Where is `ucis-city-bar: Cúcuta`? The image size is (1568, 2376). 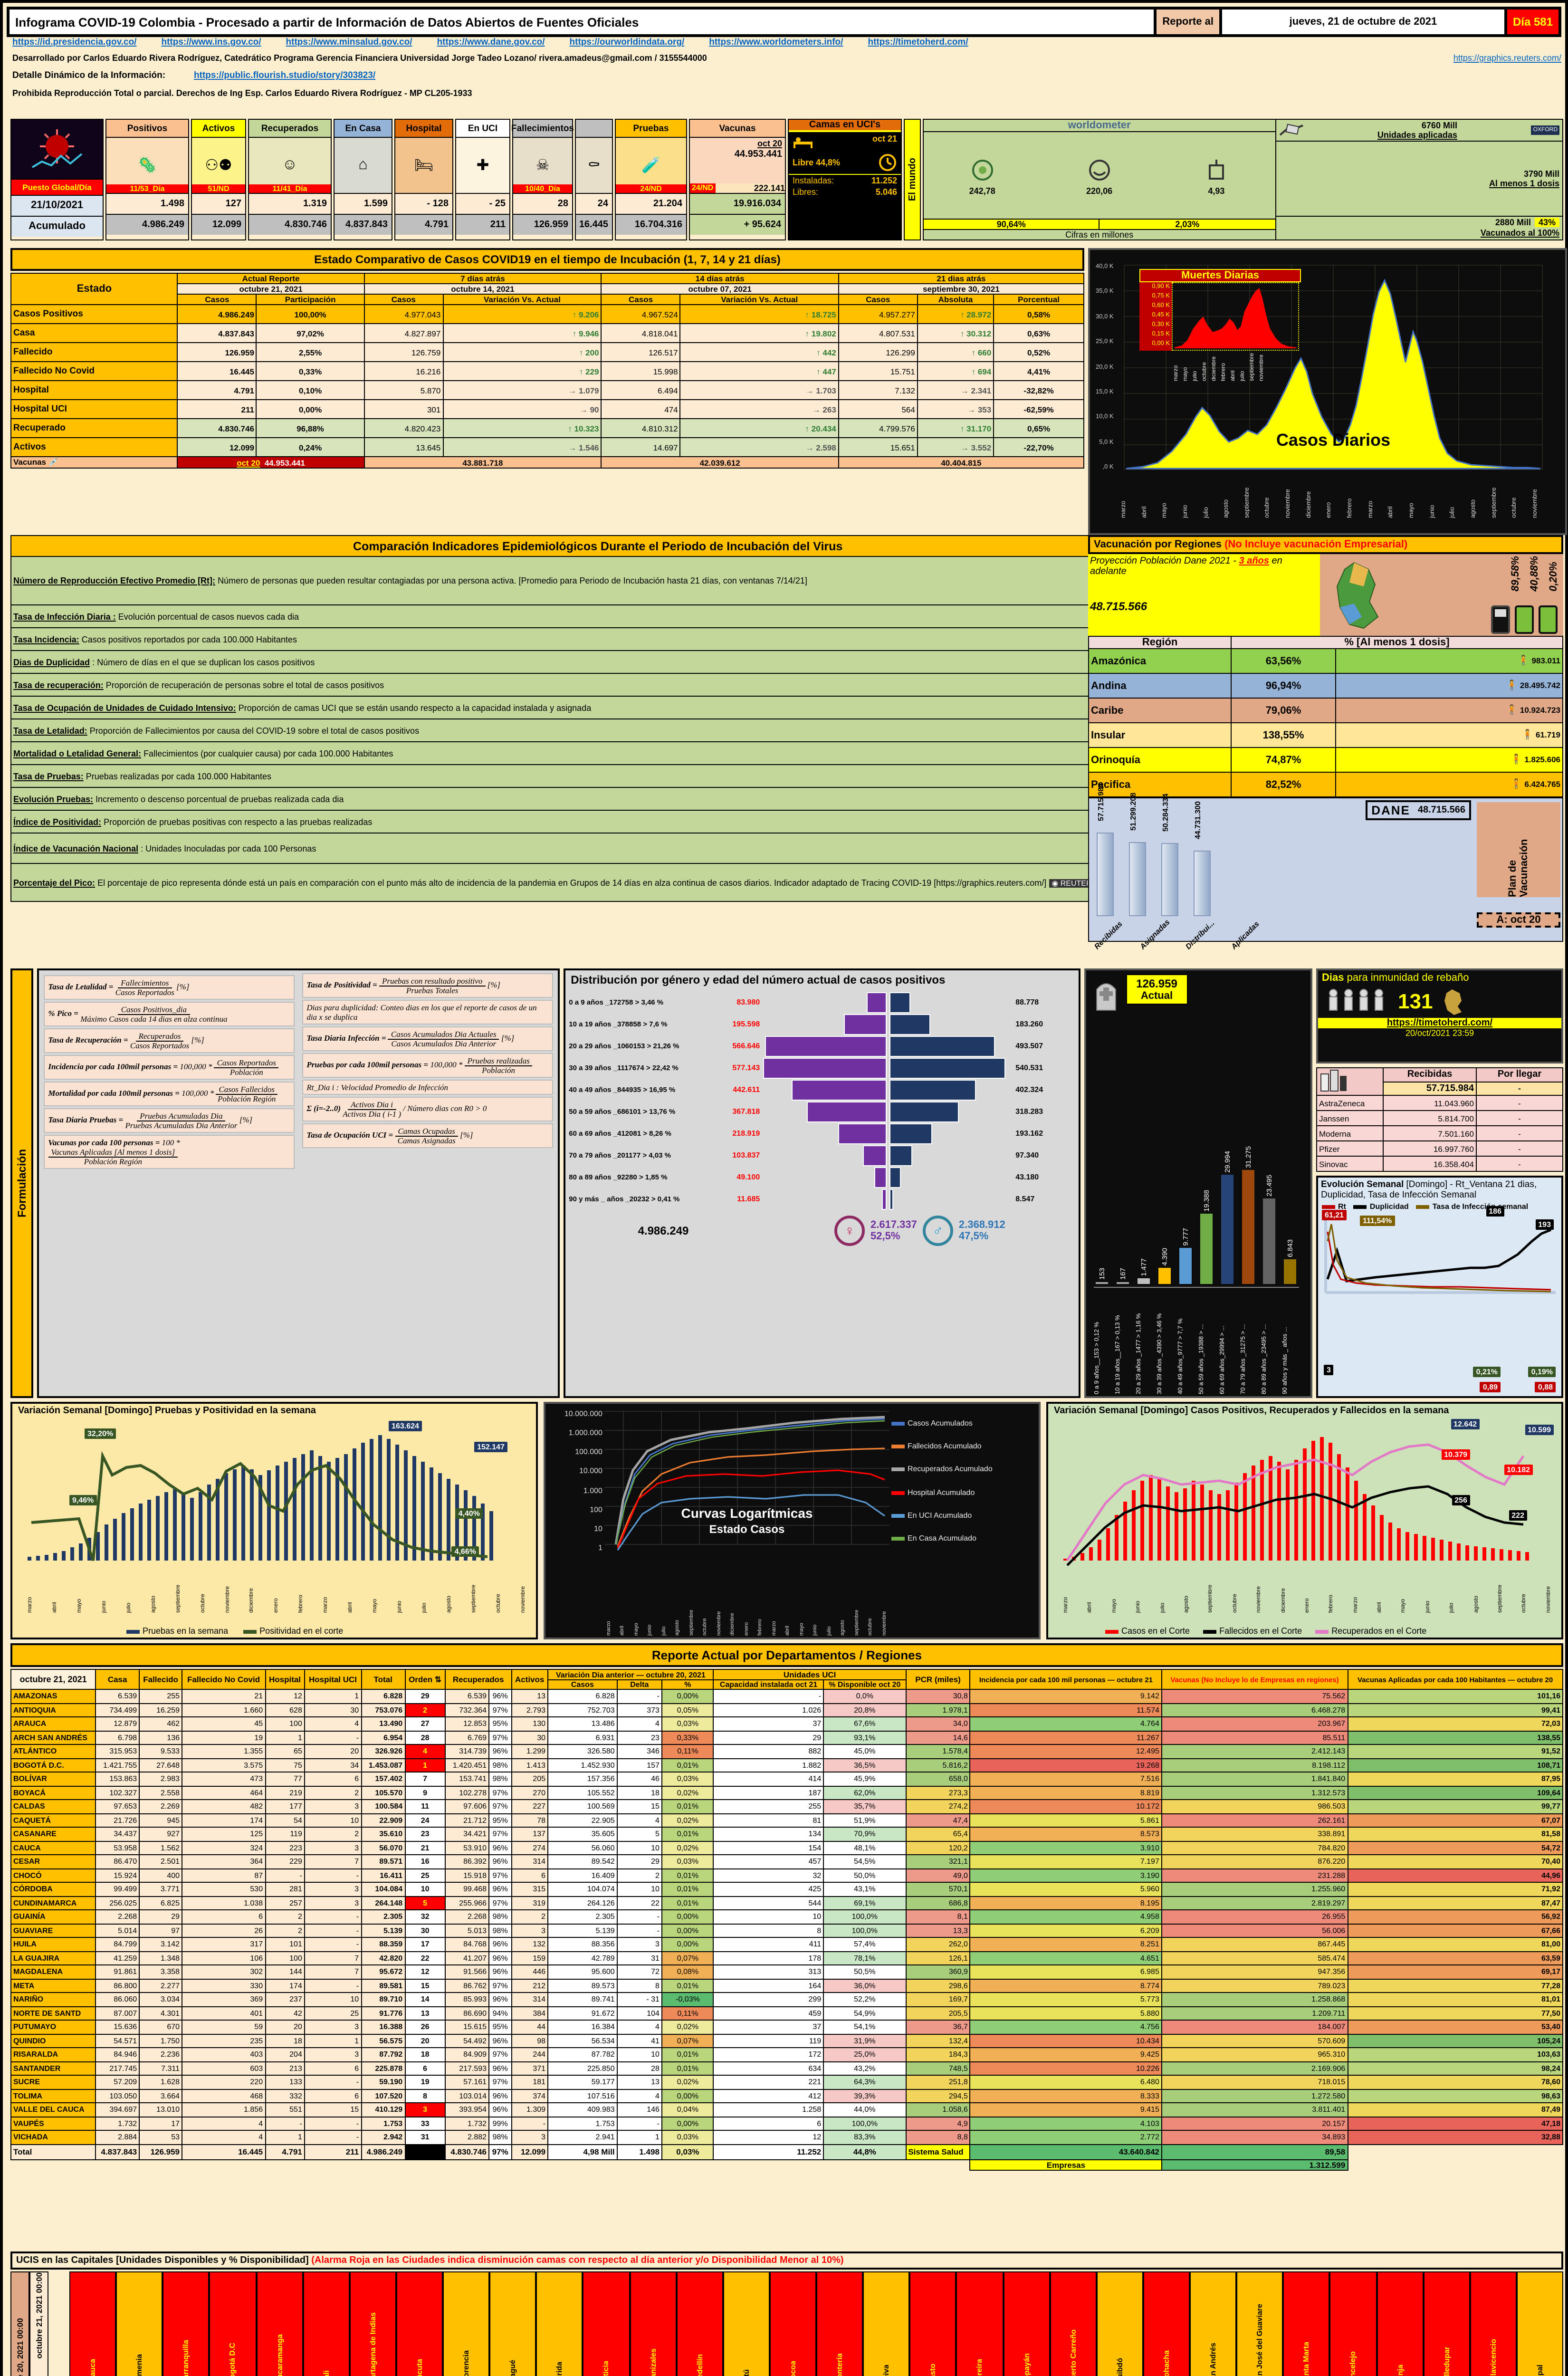
ucis-city-bar: Cúcuta is located at coordinates (420, 2323).